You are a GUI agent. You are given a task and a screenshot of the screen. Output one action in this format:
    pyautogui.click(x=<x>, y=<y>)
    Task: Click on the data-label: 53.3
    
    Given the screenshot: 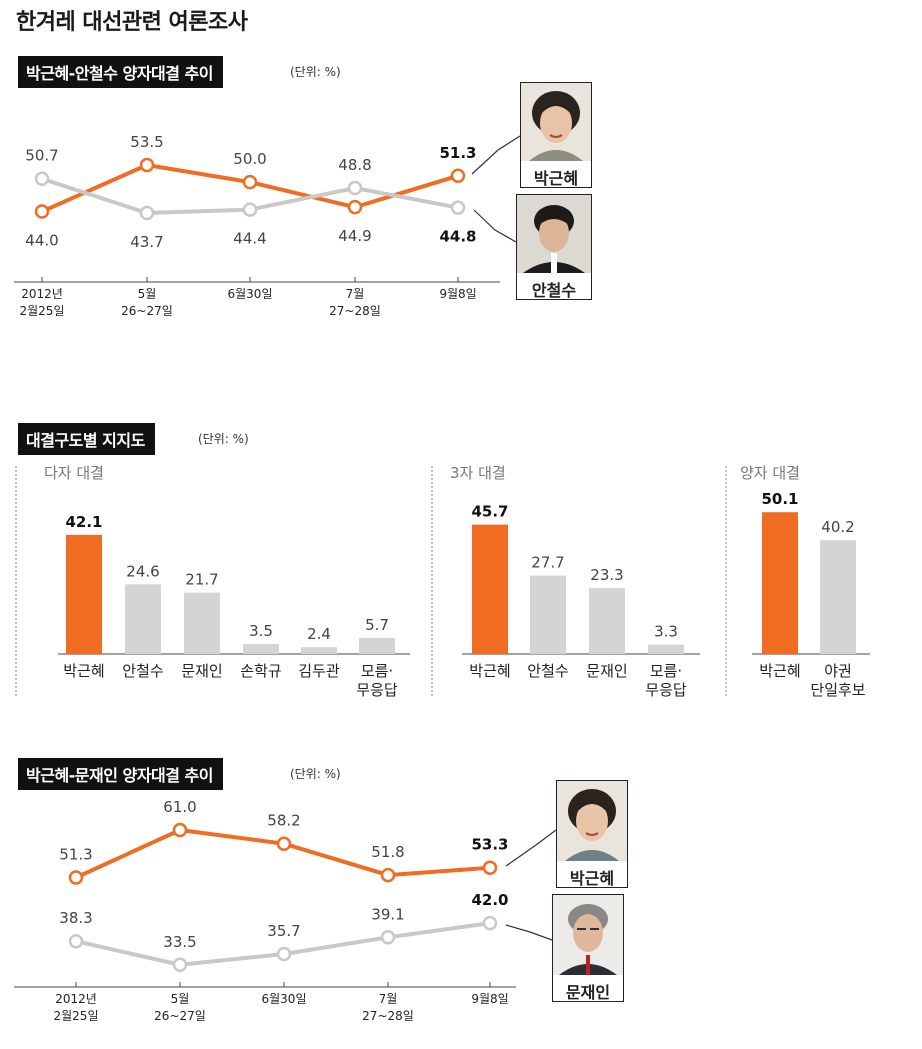 What is the action you would take?
    pyautogui.click(x=489, y=845)
    